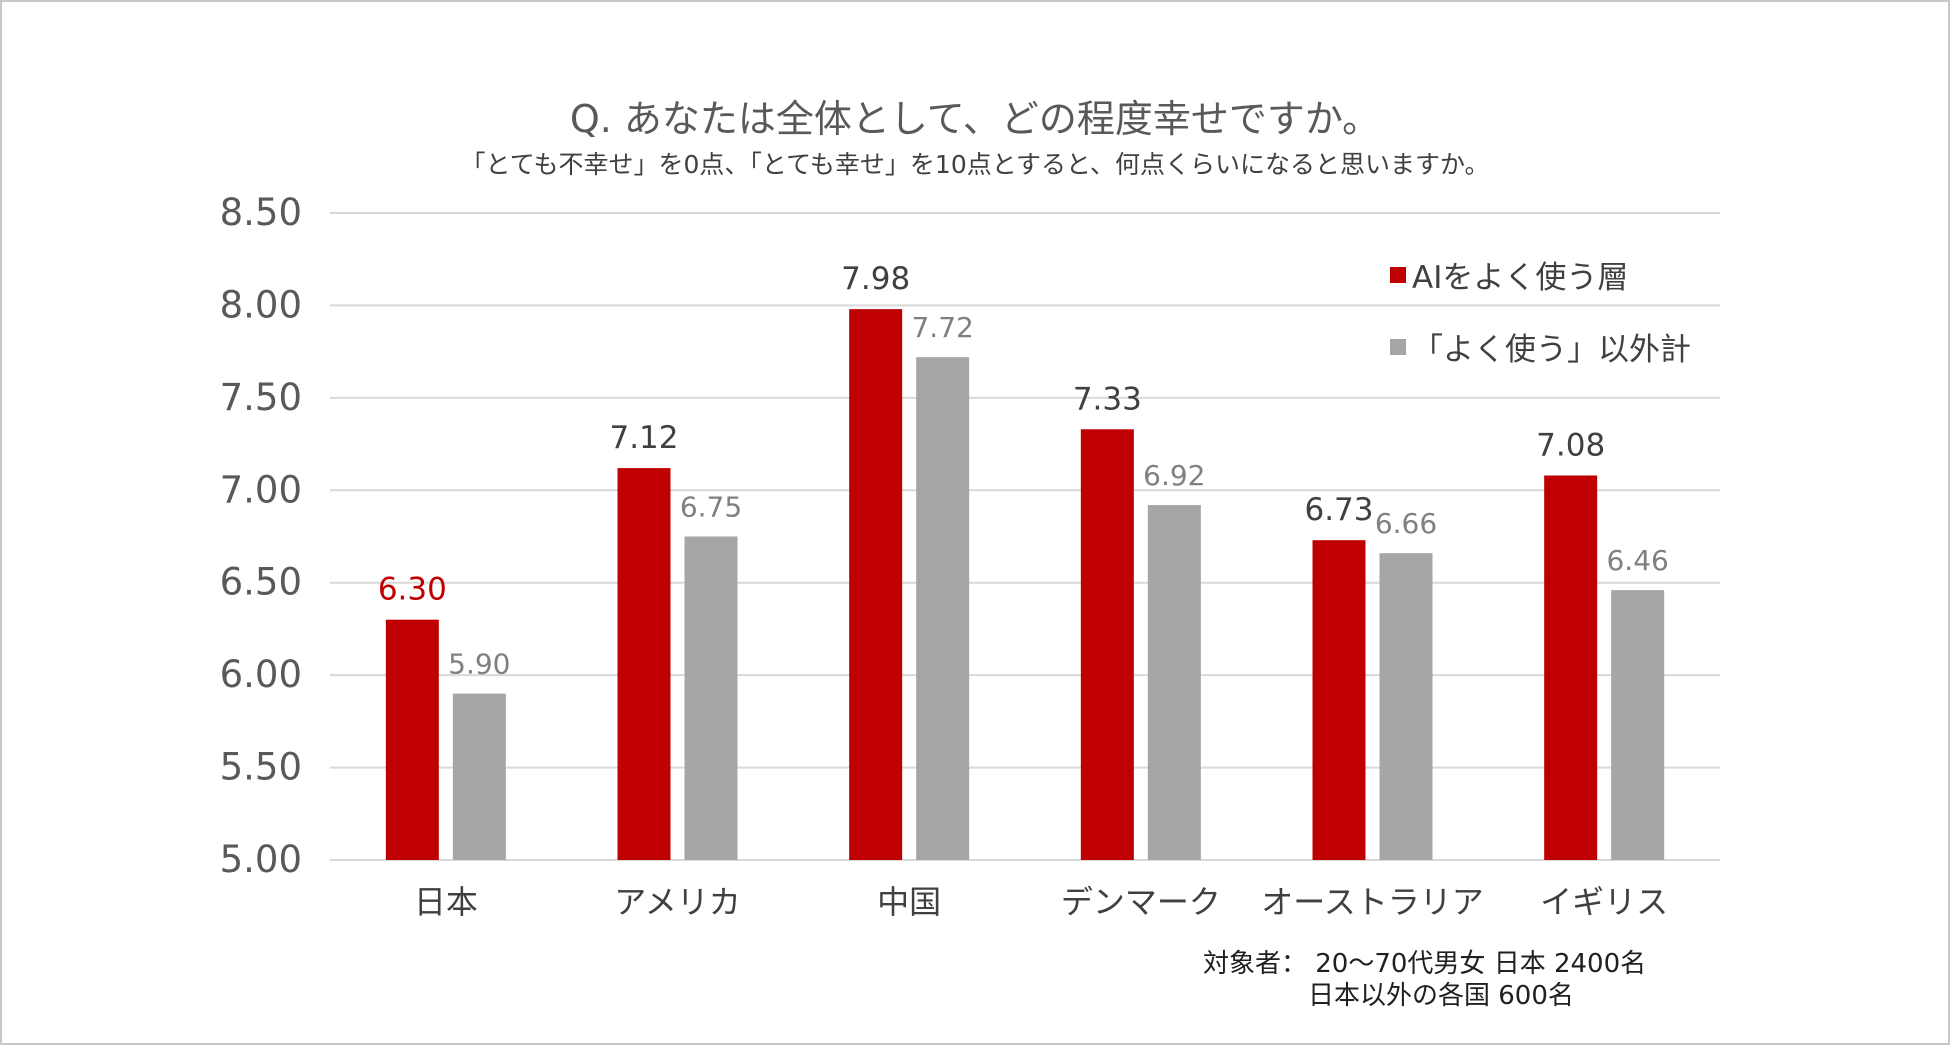 This screenshot has width=1950, height=1045. I want to click on data-label-series-1: 6.73, so click(1338, 510).